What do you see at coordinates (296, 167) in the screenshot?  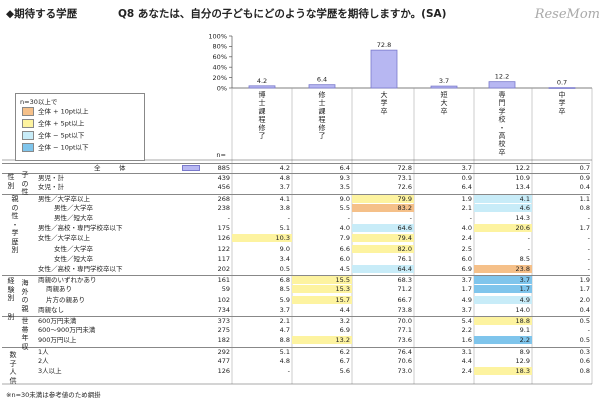 I see `table-row: 全 体 885 4.2 6.4 72.8 3.7 12.2 0.7` at bounding box center [296, 167].